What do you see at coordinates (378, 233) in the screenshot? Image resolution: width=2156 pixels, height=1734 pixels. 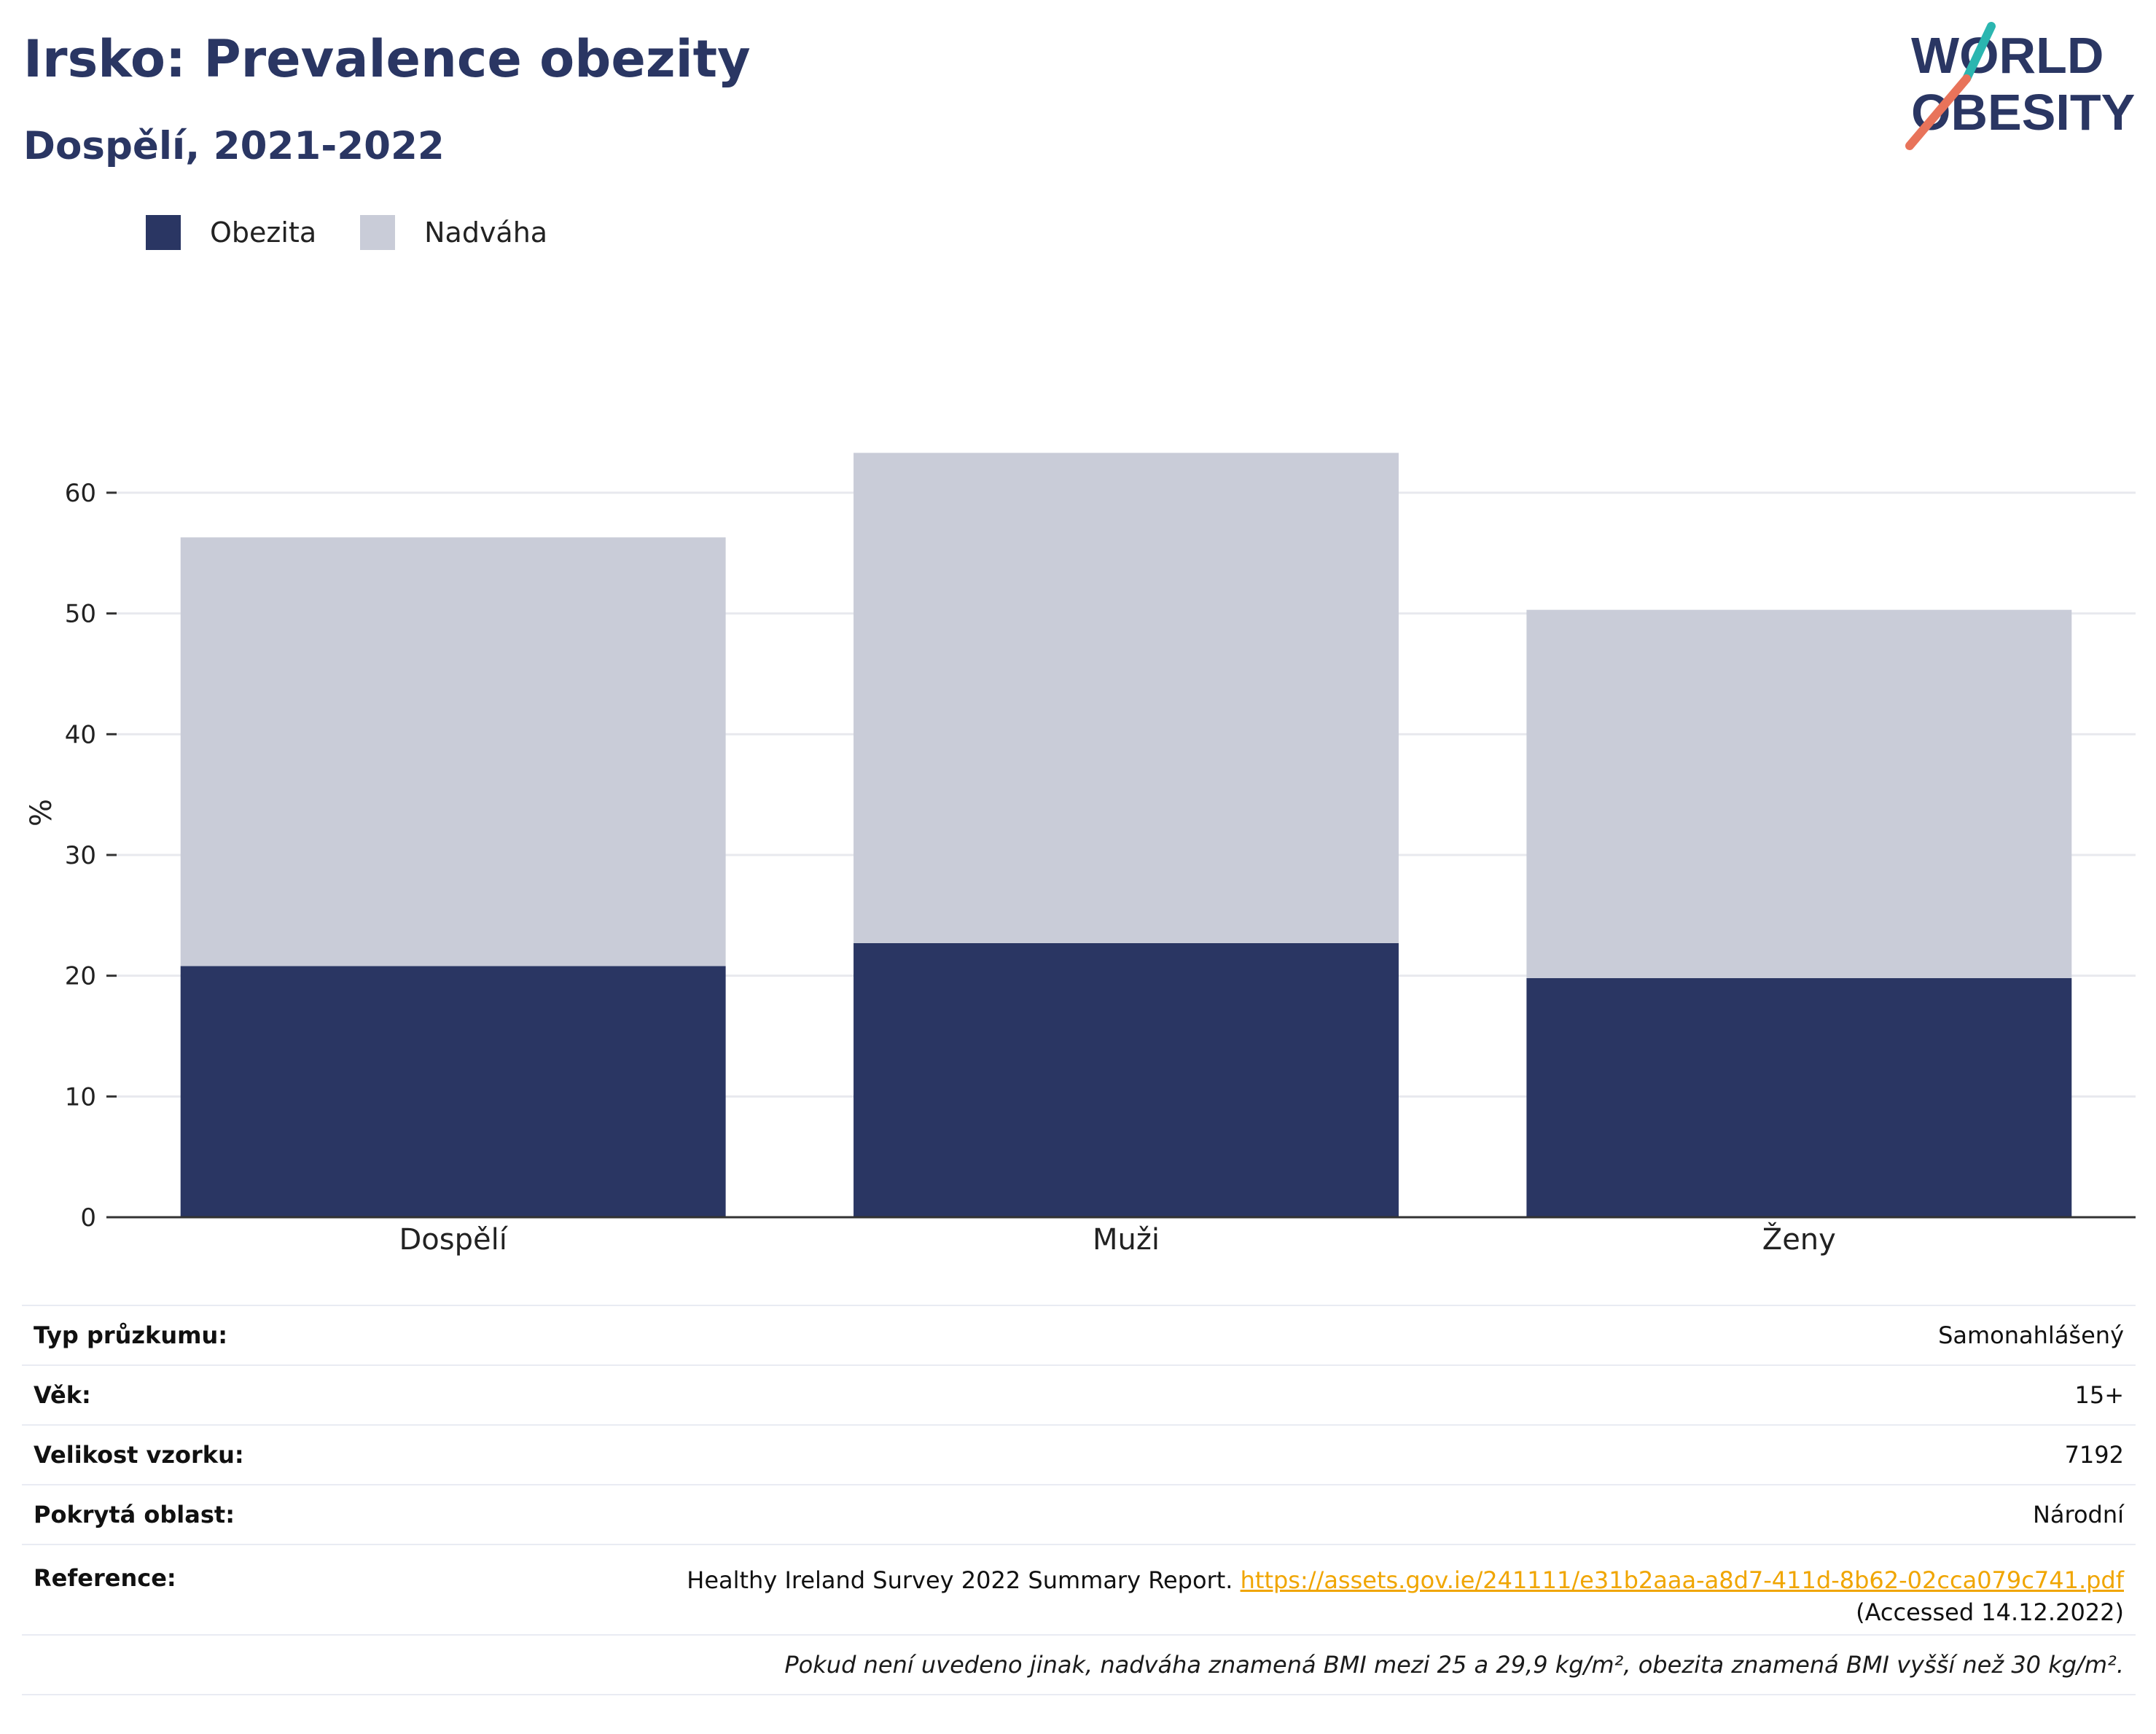 I see `legend-swatch-nadvaha` at bounding box center [378, 233].